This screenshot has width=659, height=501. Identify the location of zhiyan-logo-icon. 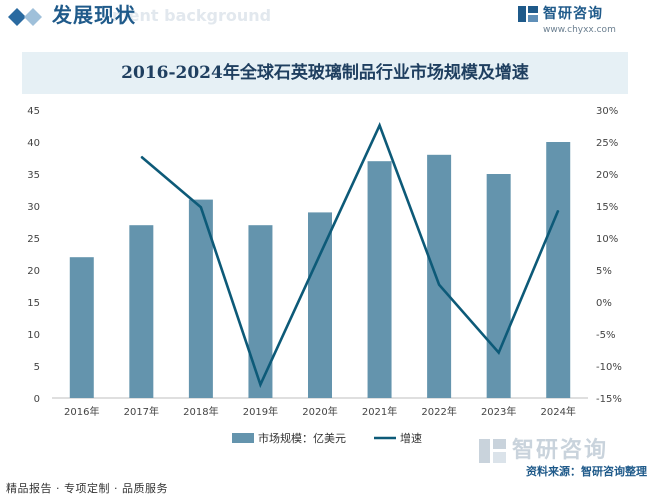
(528, 14).